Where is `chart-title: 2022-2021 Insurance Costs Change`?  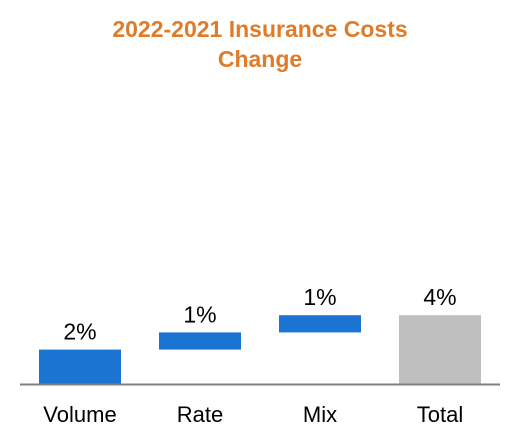
chart-title: 2022-2021 Insurance Costs Change is located at coordinates (260, 44).